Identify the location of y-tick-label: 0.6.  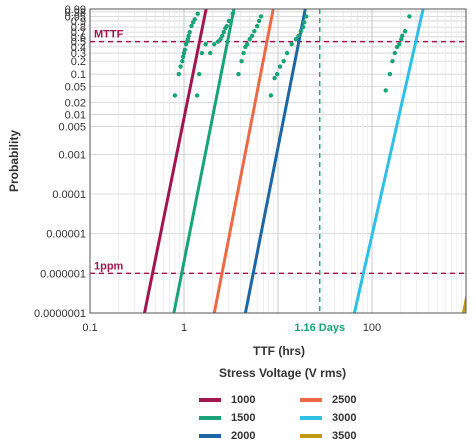
(78, 38).